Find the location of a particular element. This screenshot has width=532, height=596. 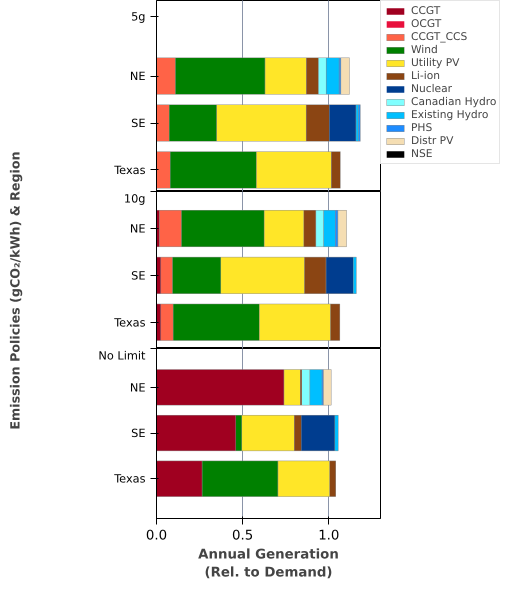

legend-label: CCGT_CCS is located at coordinates (439, 36).